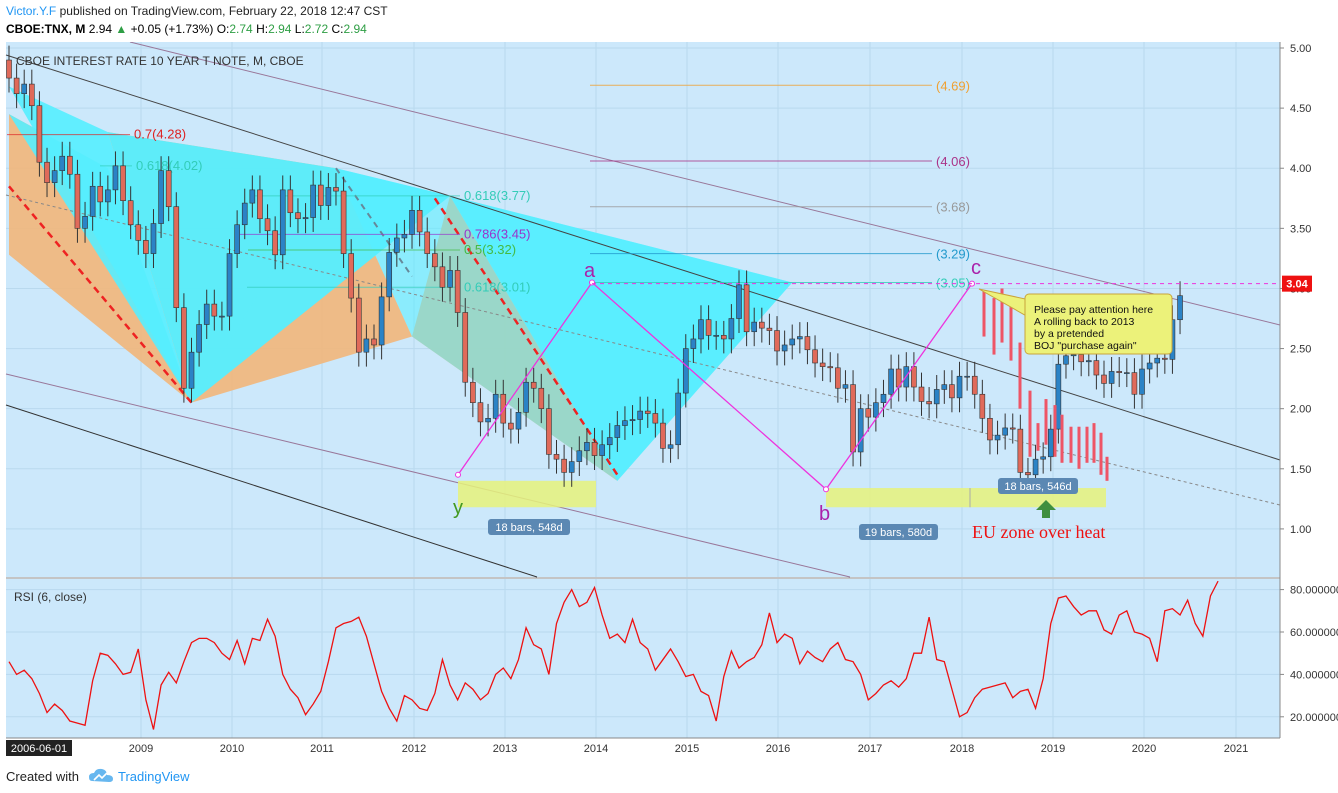 This screenshot has height=793, width=1338. Describe the element at coordinates (169, 165) in the screenshot. I see `fib-level-label: 0.618(4.02)` at that location.